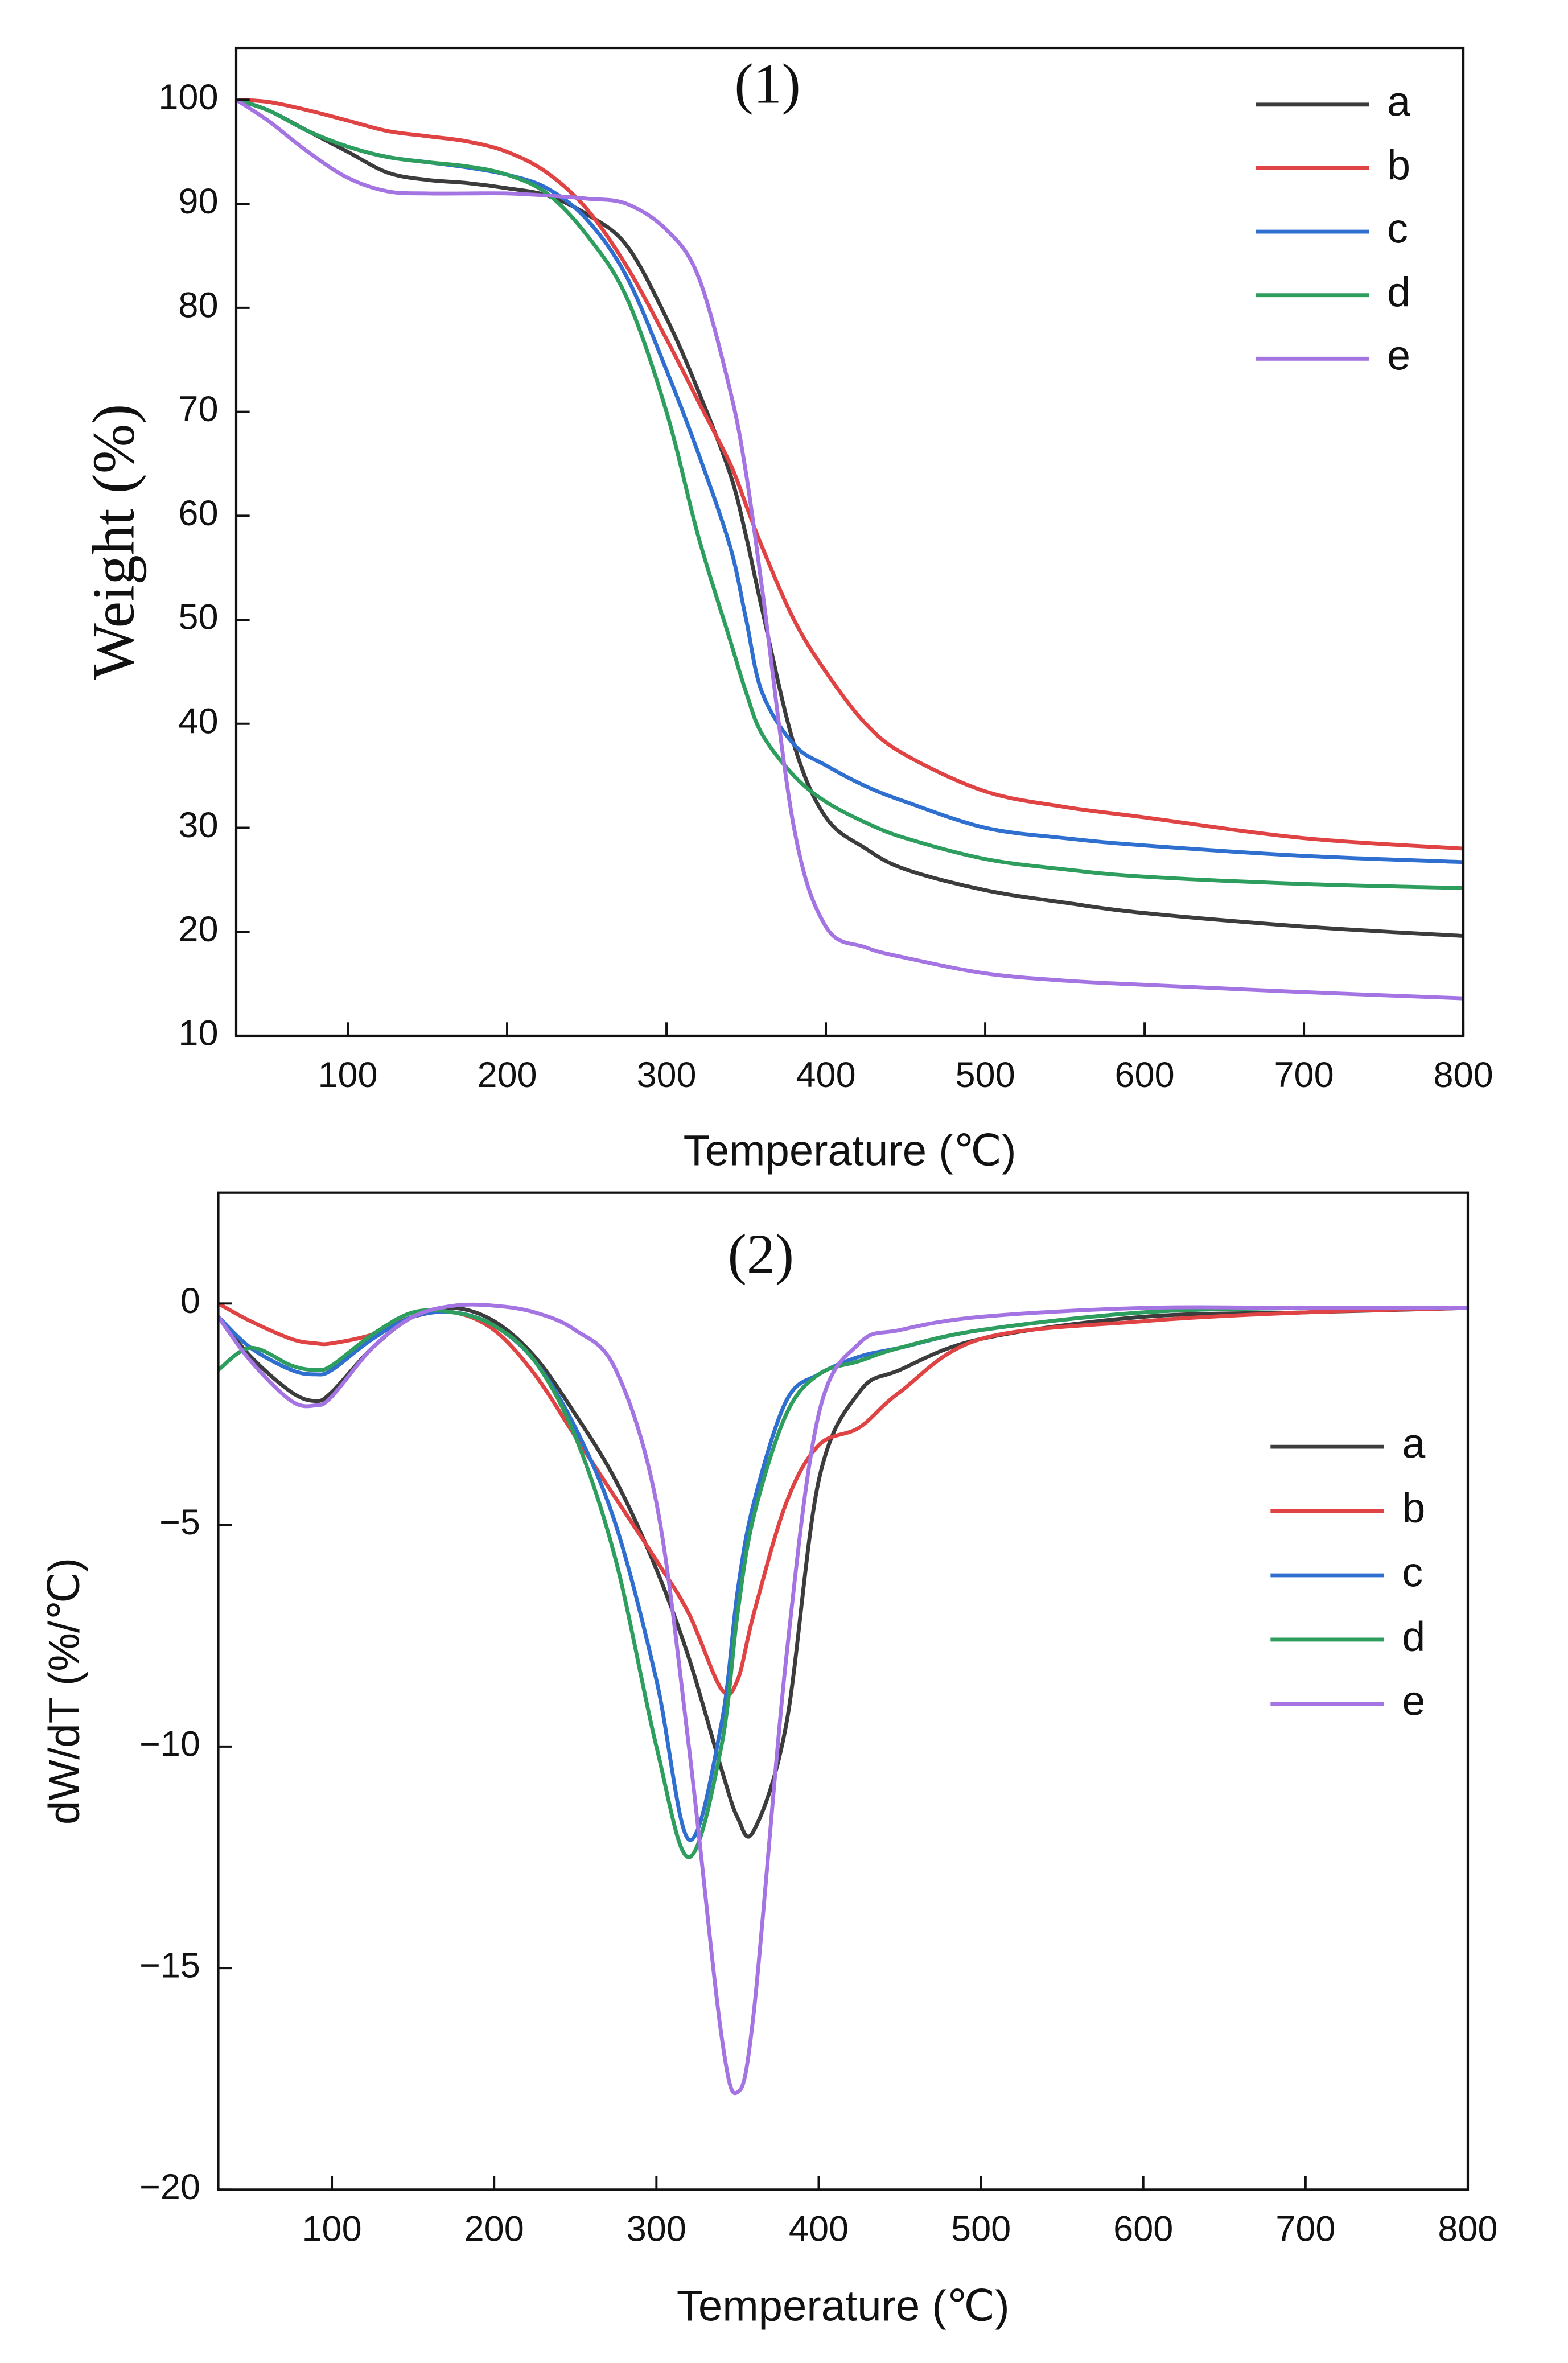 This screenshot has height=2363, width=1568. Describe the element at coordinates (198, 1033) in the screenshot. I see `y-tick-label: 10` at that location.